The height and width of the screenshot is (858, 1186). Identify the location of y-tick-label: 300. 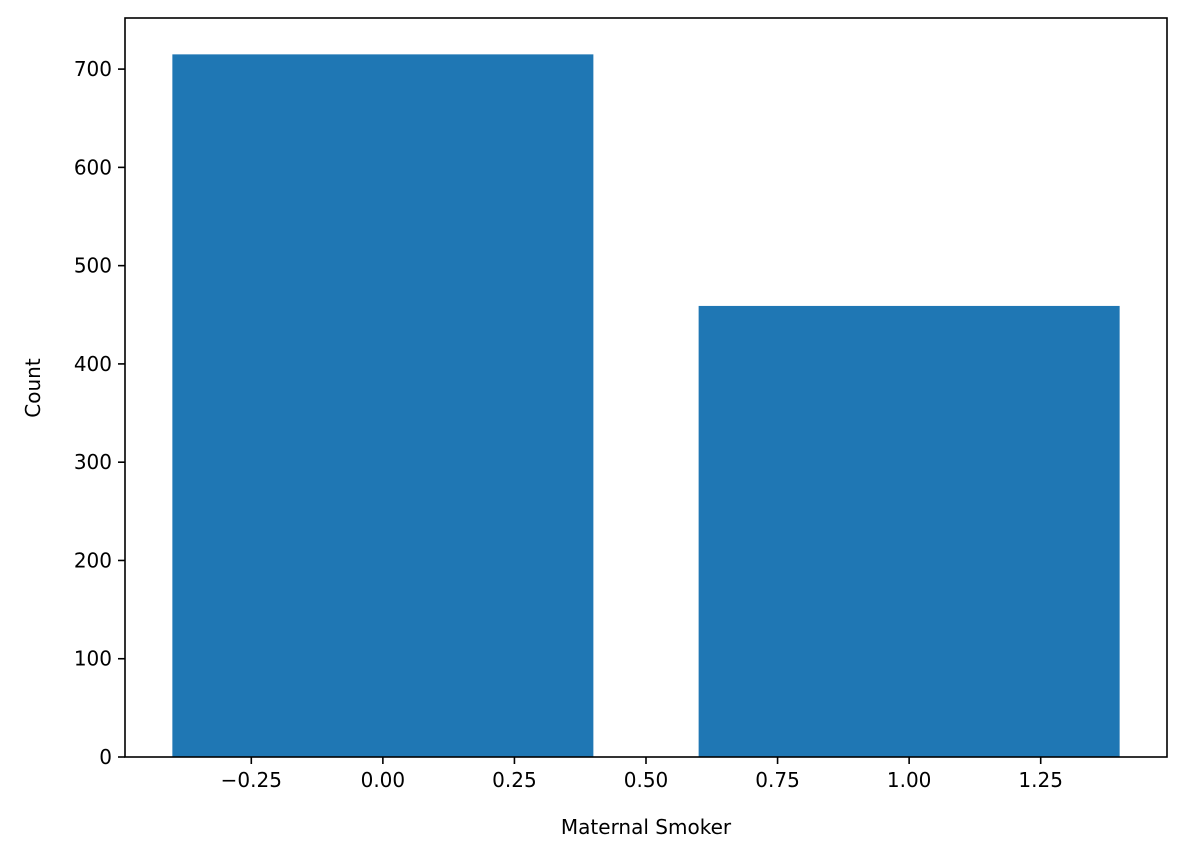
(93, 462).